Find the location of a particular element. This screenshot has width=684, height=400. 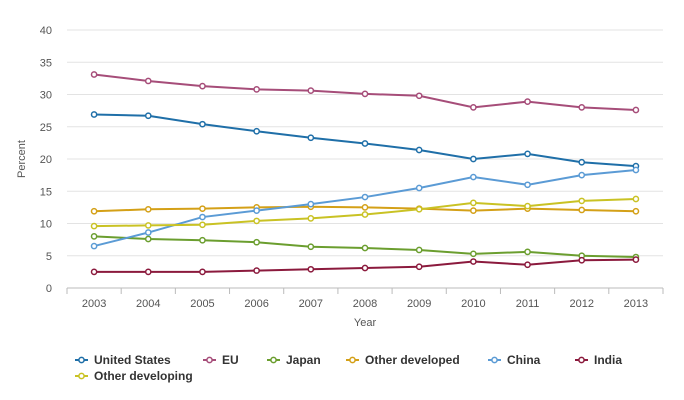

y-tick-label: 40 is located at coordinates (46, 31).